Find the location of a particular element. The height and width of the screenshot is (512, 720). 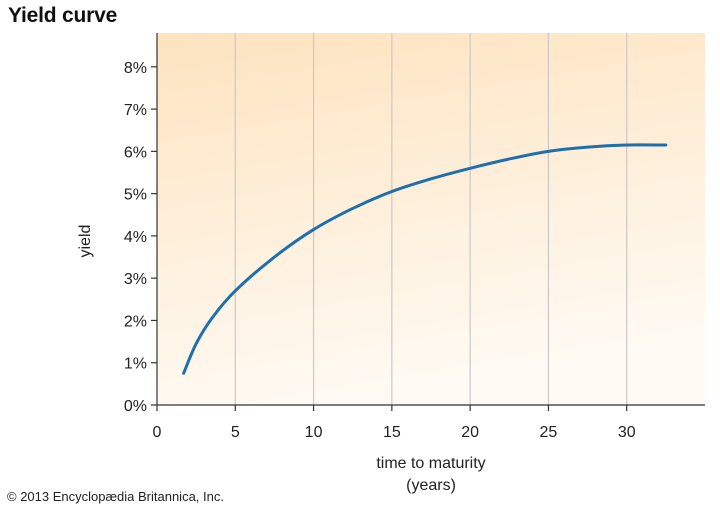

x-tick-label-5: 5 is located at coordinates (235, 432).